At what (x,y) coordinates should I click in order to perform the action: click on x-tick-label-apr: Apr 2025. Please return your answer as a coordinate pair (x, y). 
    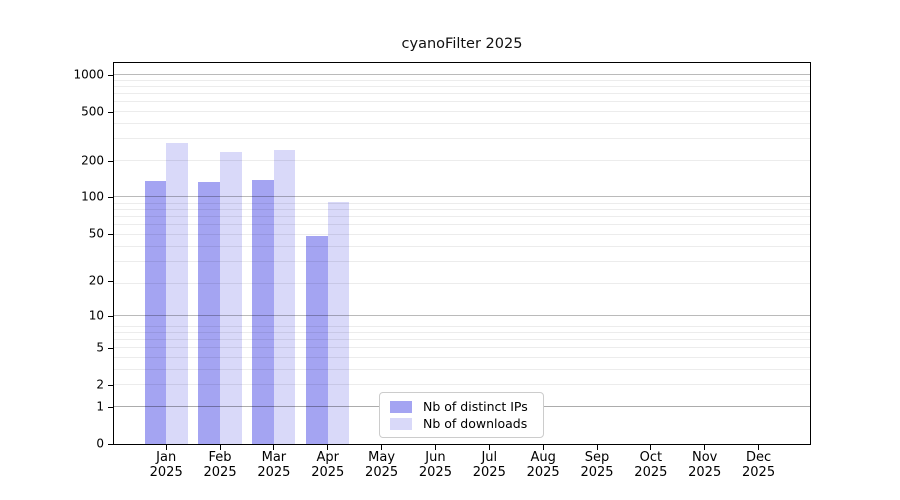
    Looking at the image, I should click on (328, 465).